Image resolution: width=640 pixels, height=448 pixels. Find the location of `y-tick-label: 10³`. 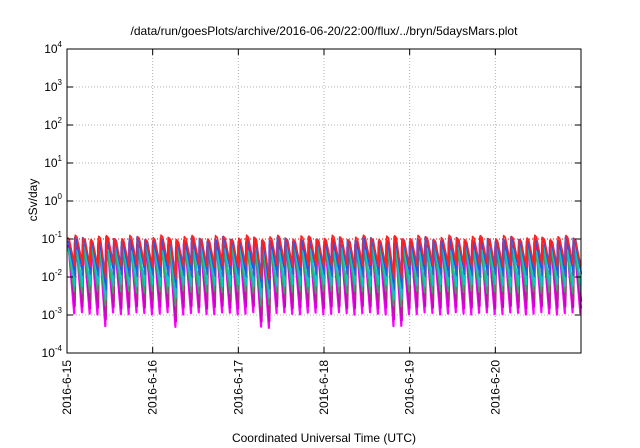

y-tick-label: 10³ is located at coordinates (53, 86).